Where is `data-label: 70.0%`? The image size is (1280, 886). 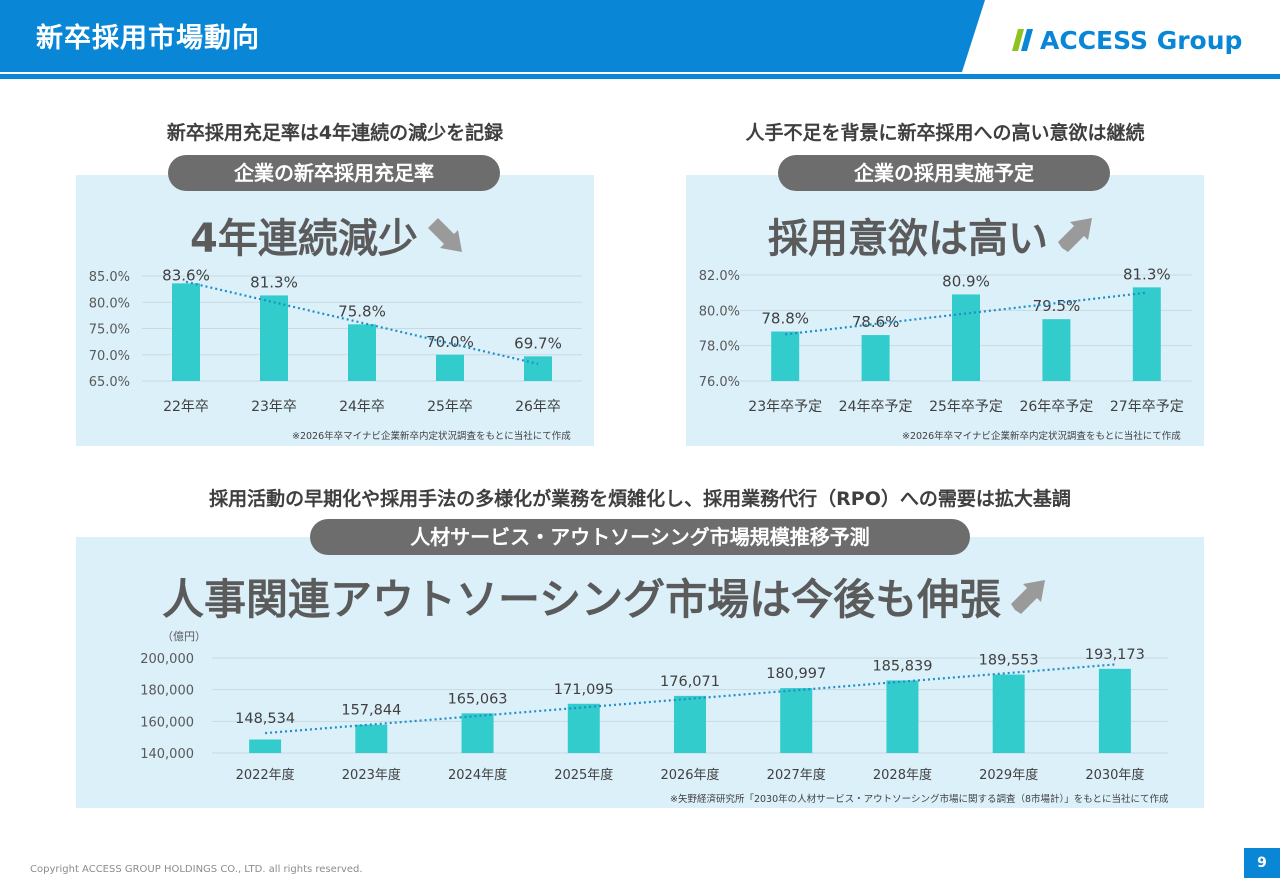 data-label: 70.0% is located at coordinates (450, 342).